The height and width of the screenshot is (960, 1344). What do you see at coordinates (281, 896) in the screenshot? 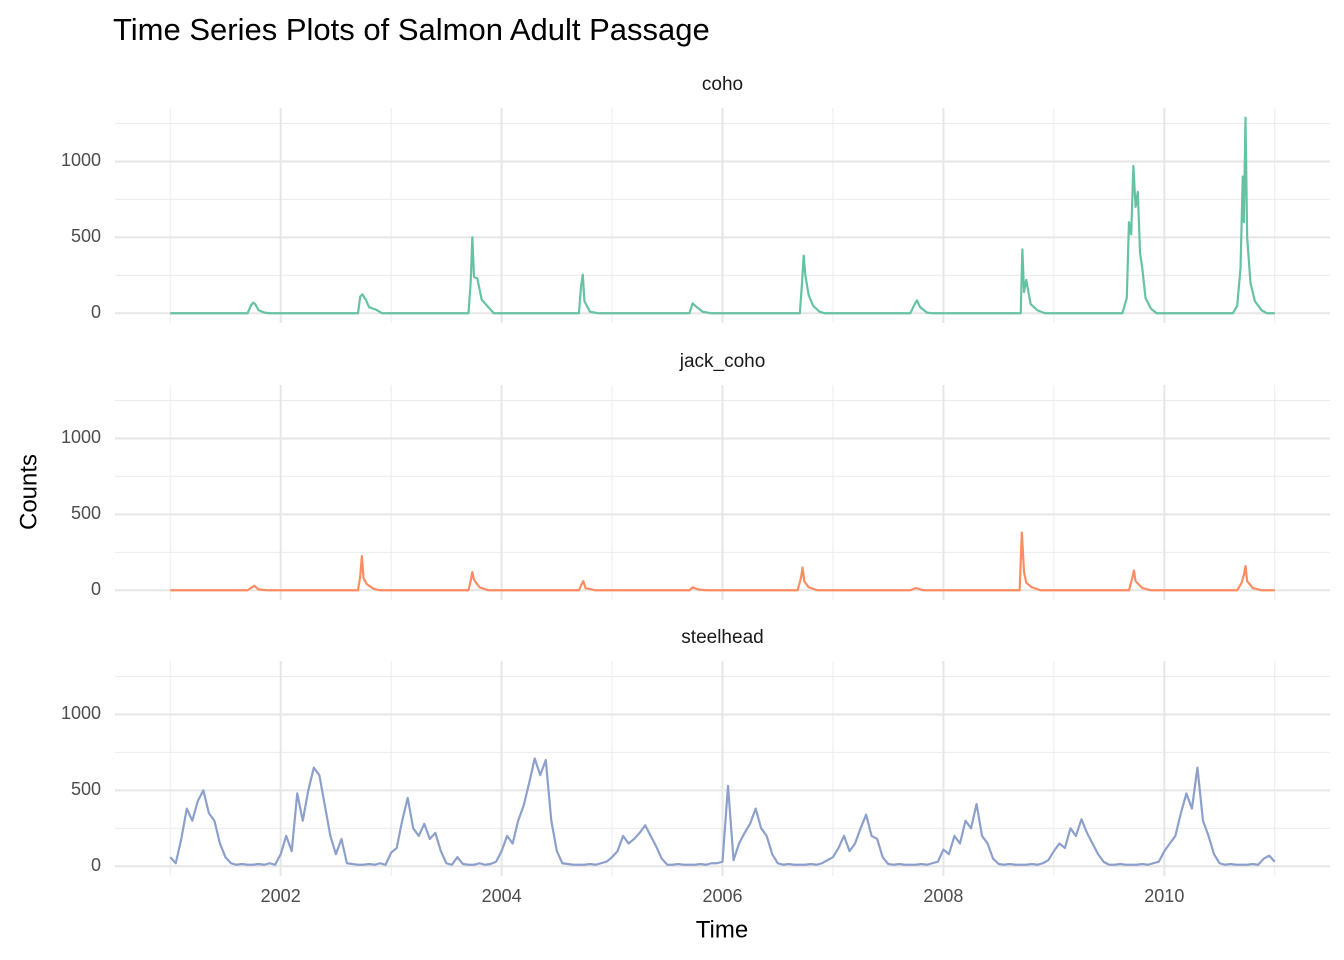
I see `x-tick-label: 2002` at bounding box center [281, 896].